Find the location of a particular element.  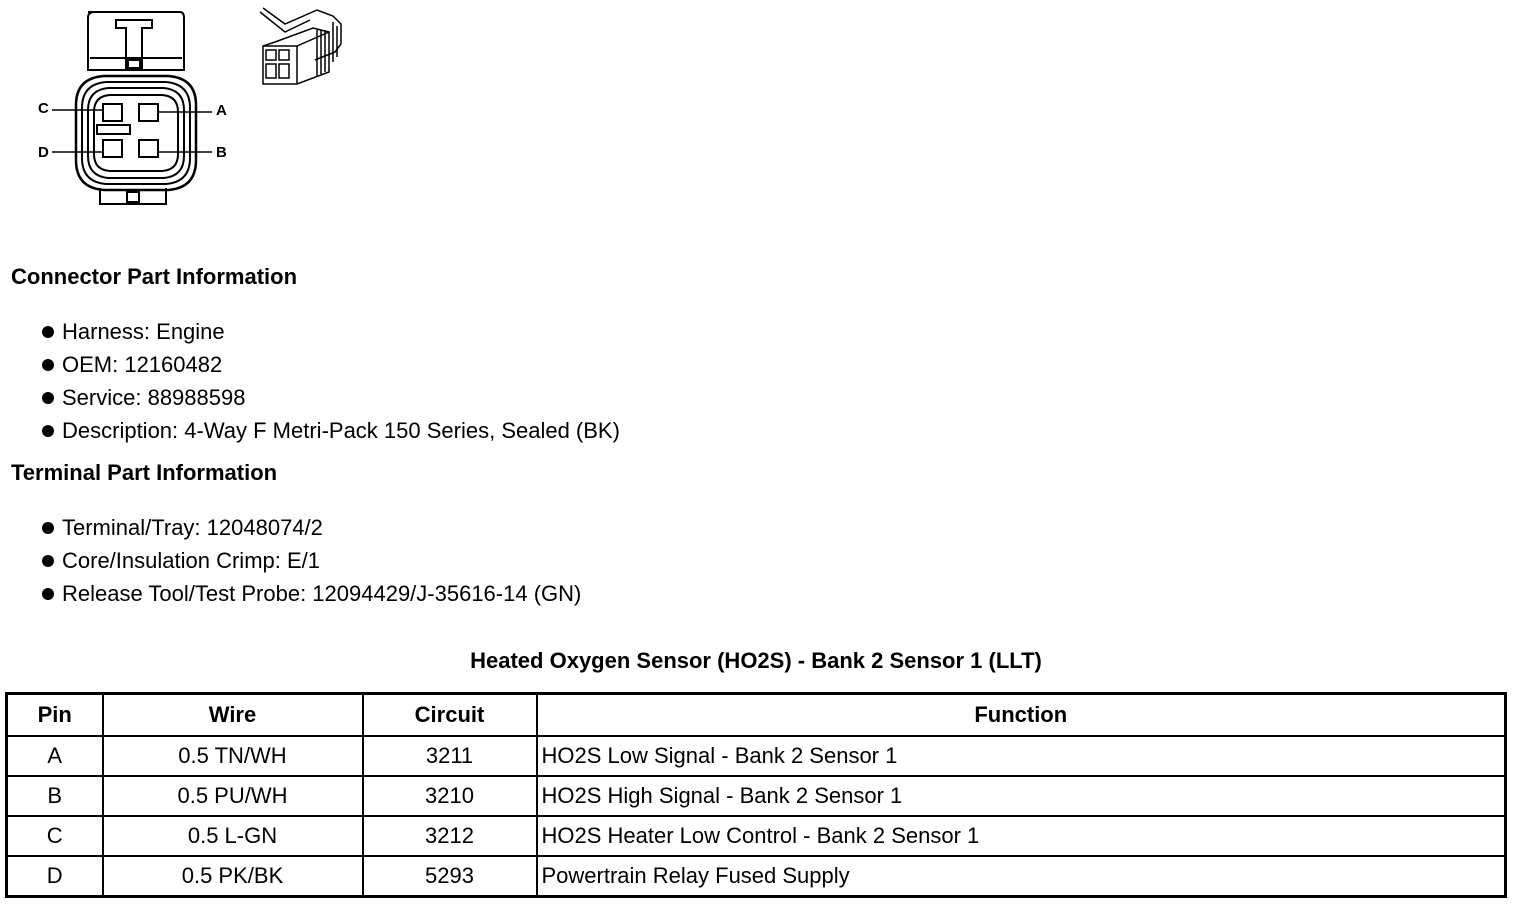

list-item: OEM: 12160482 is located at coordinates (316, 364).